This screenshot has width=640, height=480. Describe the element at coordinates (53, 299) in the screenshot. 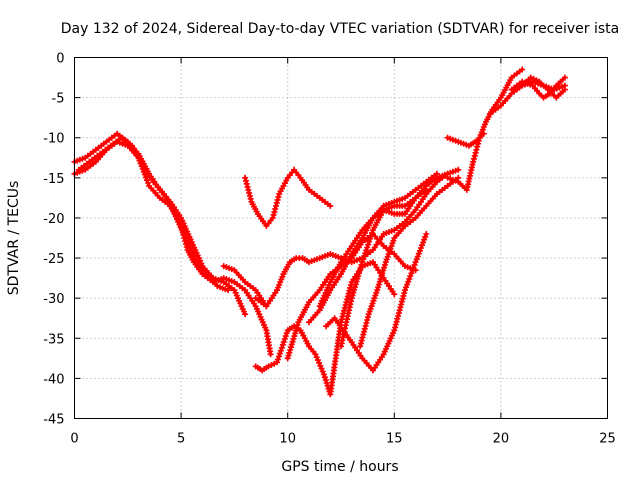

I see `y-tick-label: -30` at that location.